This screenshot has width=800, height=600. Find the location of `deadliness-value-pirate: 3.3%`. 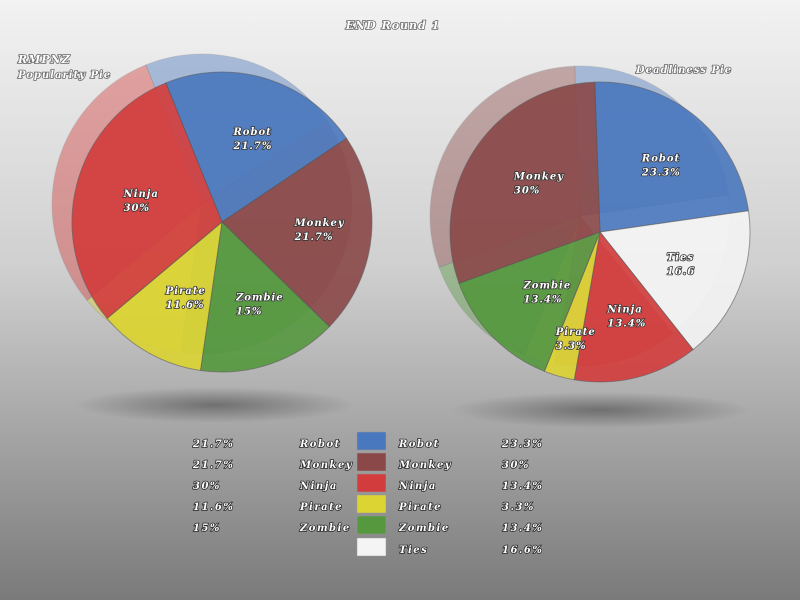

deadliness-value-pirate: 3.3% is located at coordinates (571, 346).